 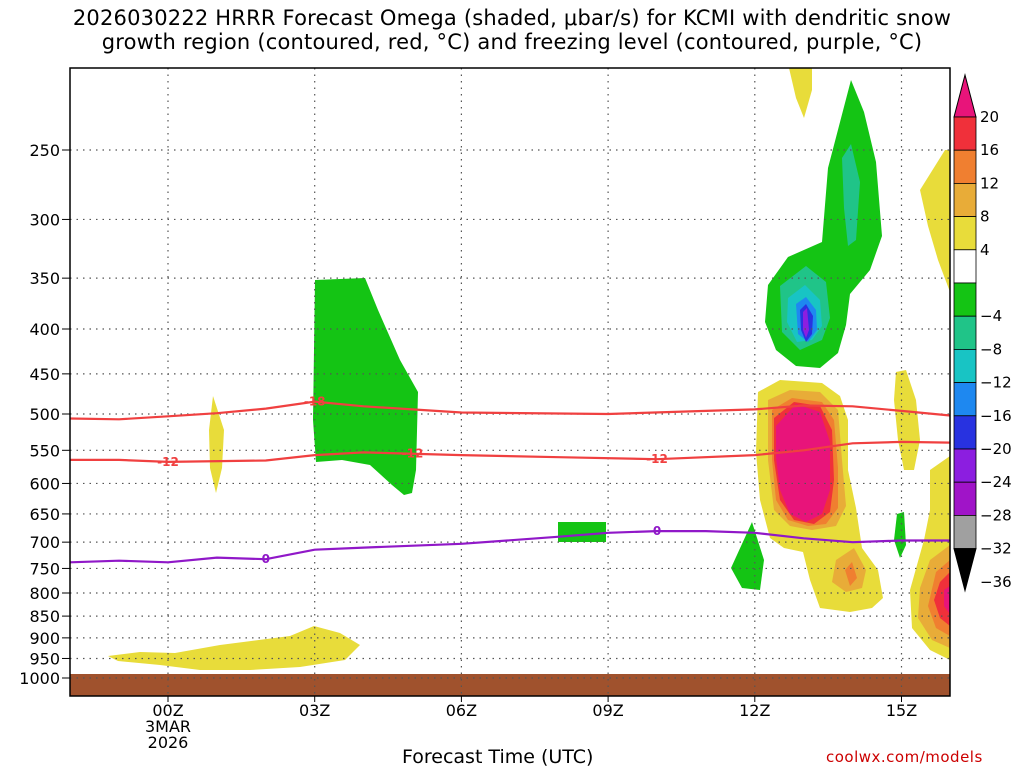 What do you see at coordinates (901, 710) in the screenshot?
I see `x-tick-label-5-0: 15Z` at bounding box center [901, 710].